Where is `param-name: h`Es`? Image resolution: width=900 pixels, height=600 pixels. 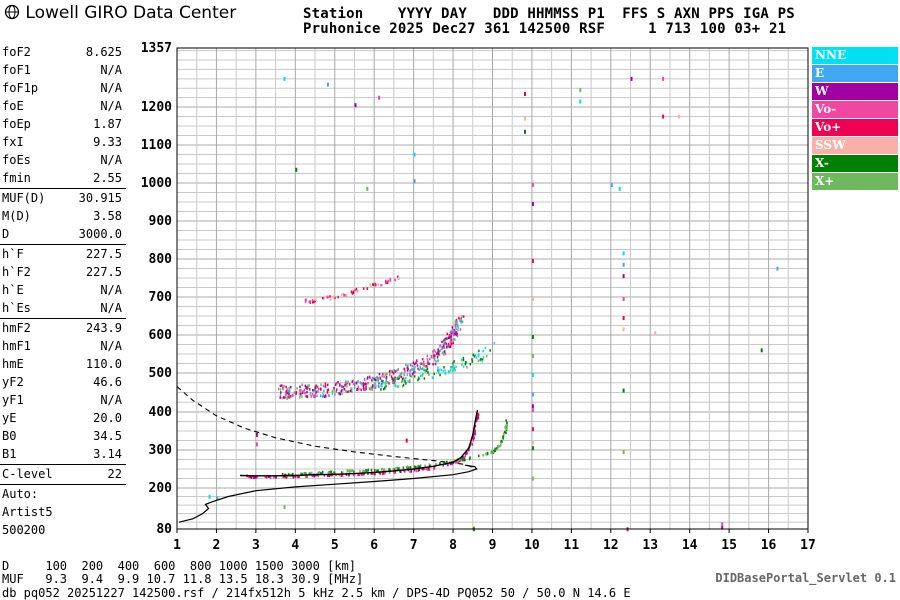 param-name: h`Es is located at coordinates (16, 308).